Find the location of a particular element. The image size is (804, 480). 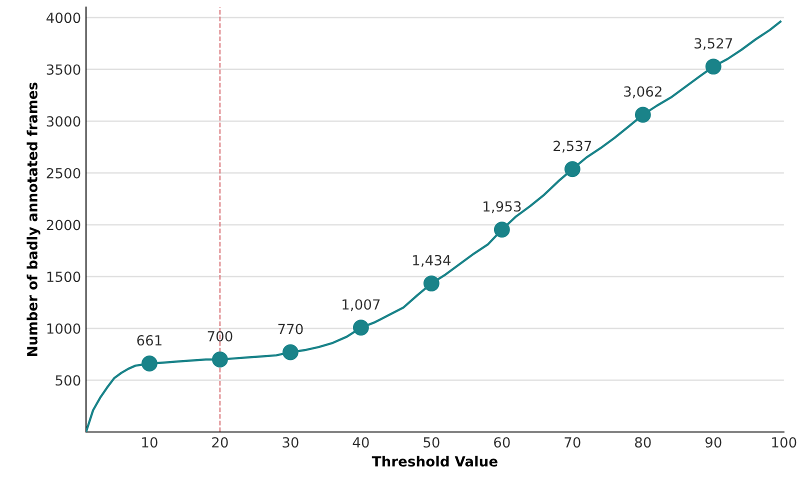

x-tick-label: 40 is located at coordinates (360, 442).